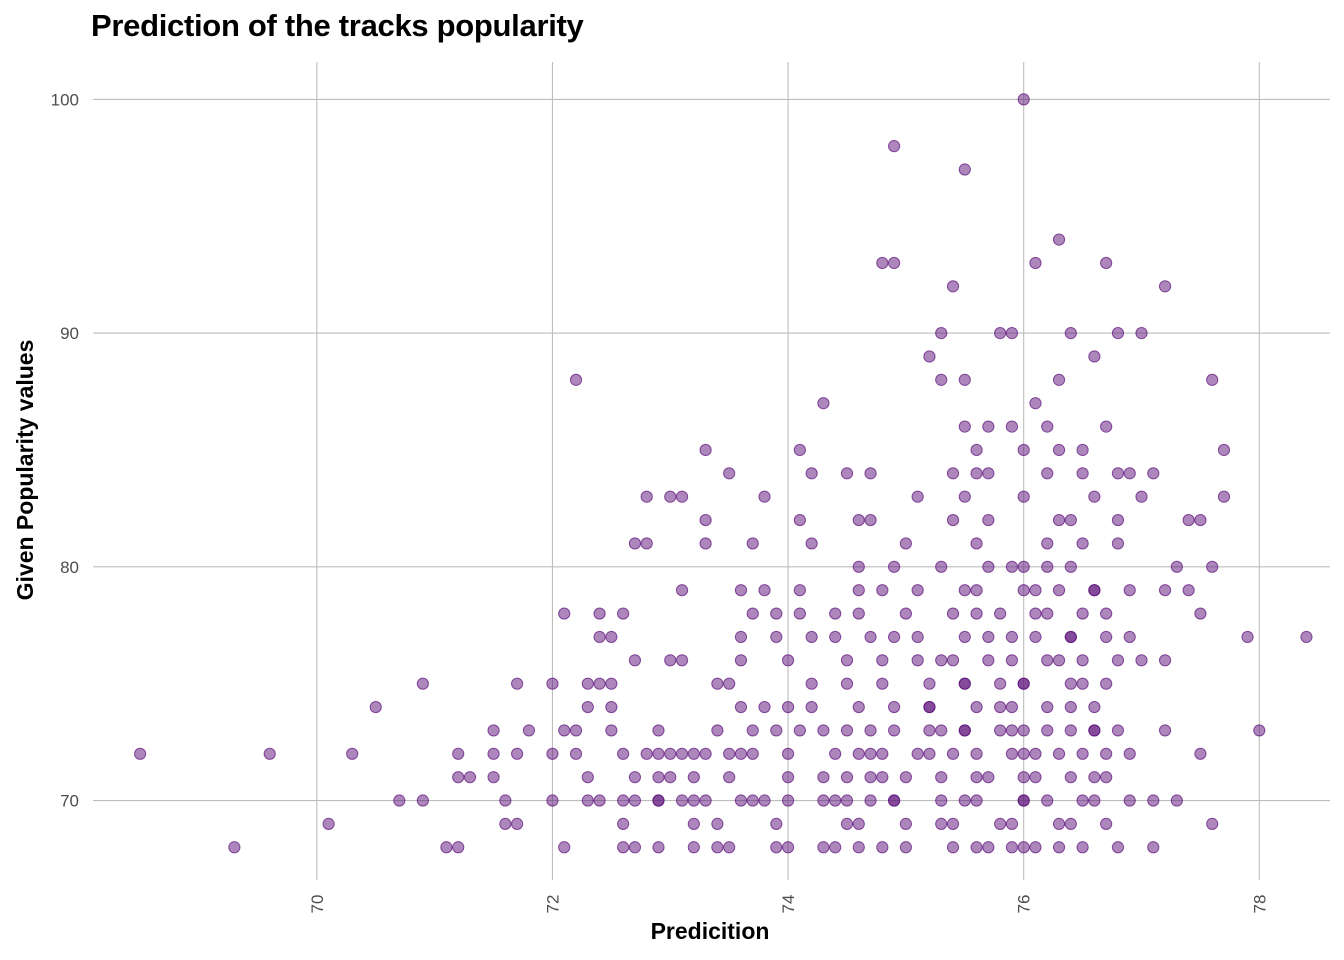 The width and height of the screenshot is (1344, 960). What do you see at coordinates (1259, 904) in the screenshot?
I see `x-tick-label: 78` at bounding box center [1259, 904].